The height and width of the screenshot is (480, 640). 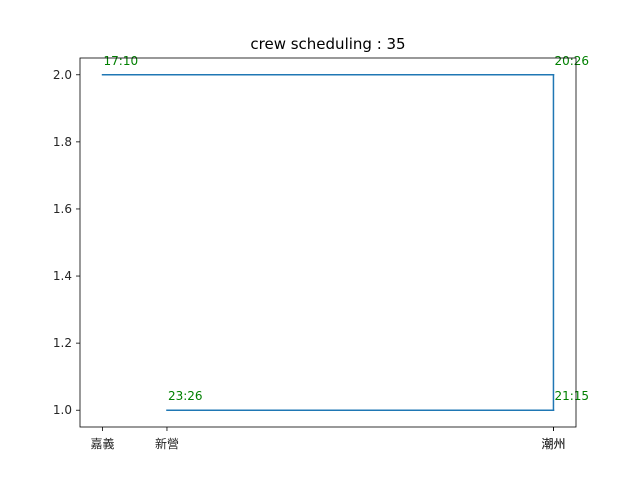 What do you see at coordinates (62, 410) in the screenshot?
I see `y-tick-label: 1.0` at bounding box center [62, 410].